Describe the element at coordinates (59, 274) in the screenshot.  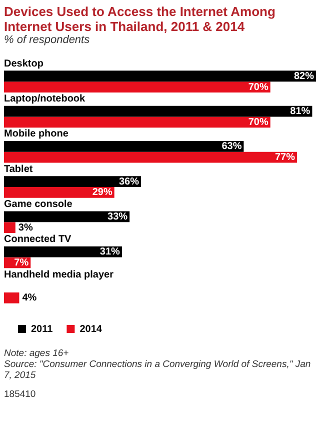
I see `y-tick-label: Handheld media player` at that location.